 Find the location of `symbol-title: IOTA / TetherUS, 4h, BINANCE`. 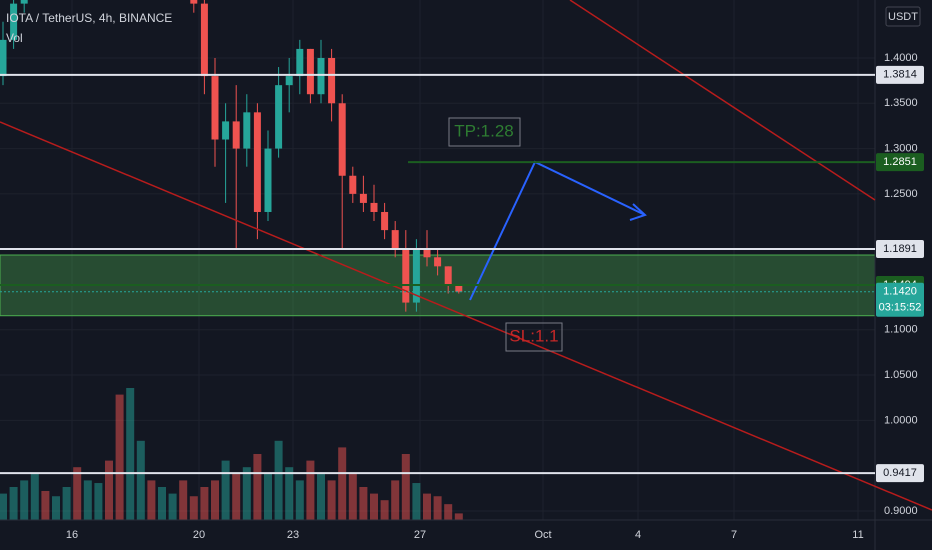

symbol-title: IOTA / TetherUS, 4h, BINANCE is located at coordinates (89, 18).